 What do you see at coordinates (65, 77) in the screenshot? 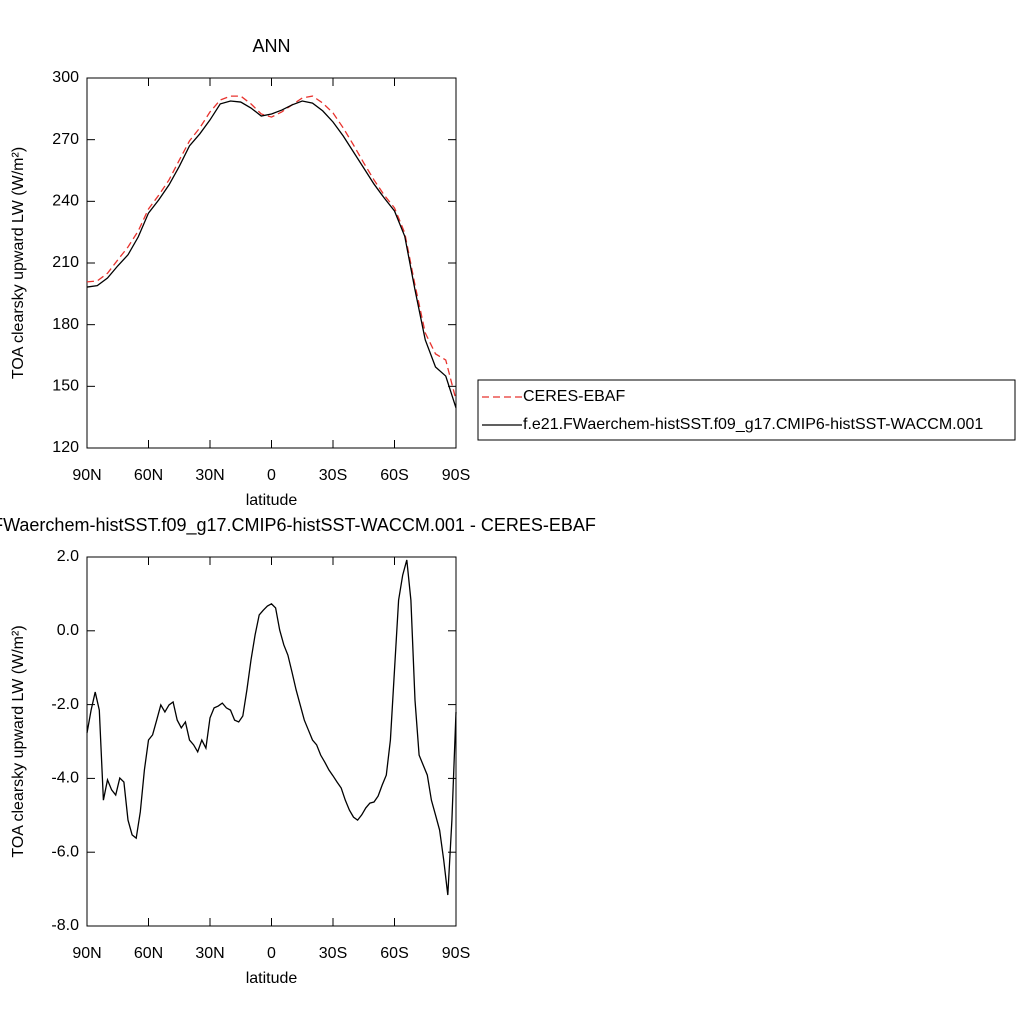
I see `y-tick-label: 300` at bounding box center [65, 77].